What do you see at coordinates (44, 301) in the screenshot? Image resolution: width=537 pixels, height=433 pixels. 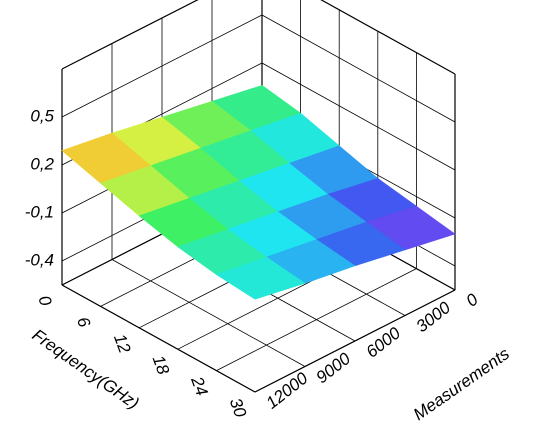 I see `x-tick-label: 0` at bounding box center [44, 301].